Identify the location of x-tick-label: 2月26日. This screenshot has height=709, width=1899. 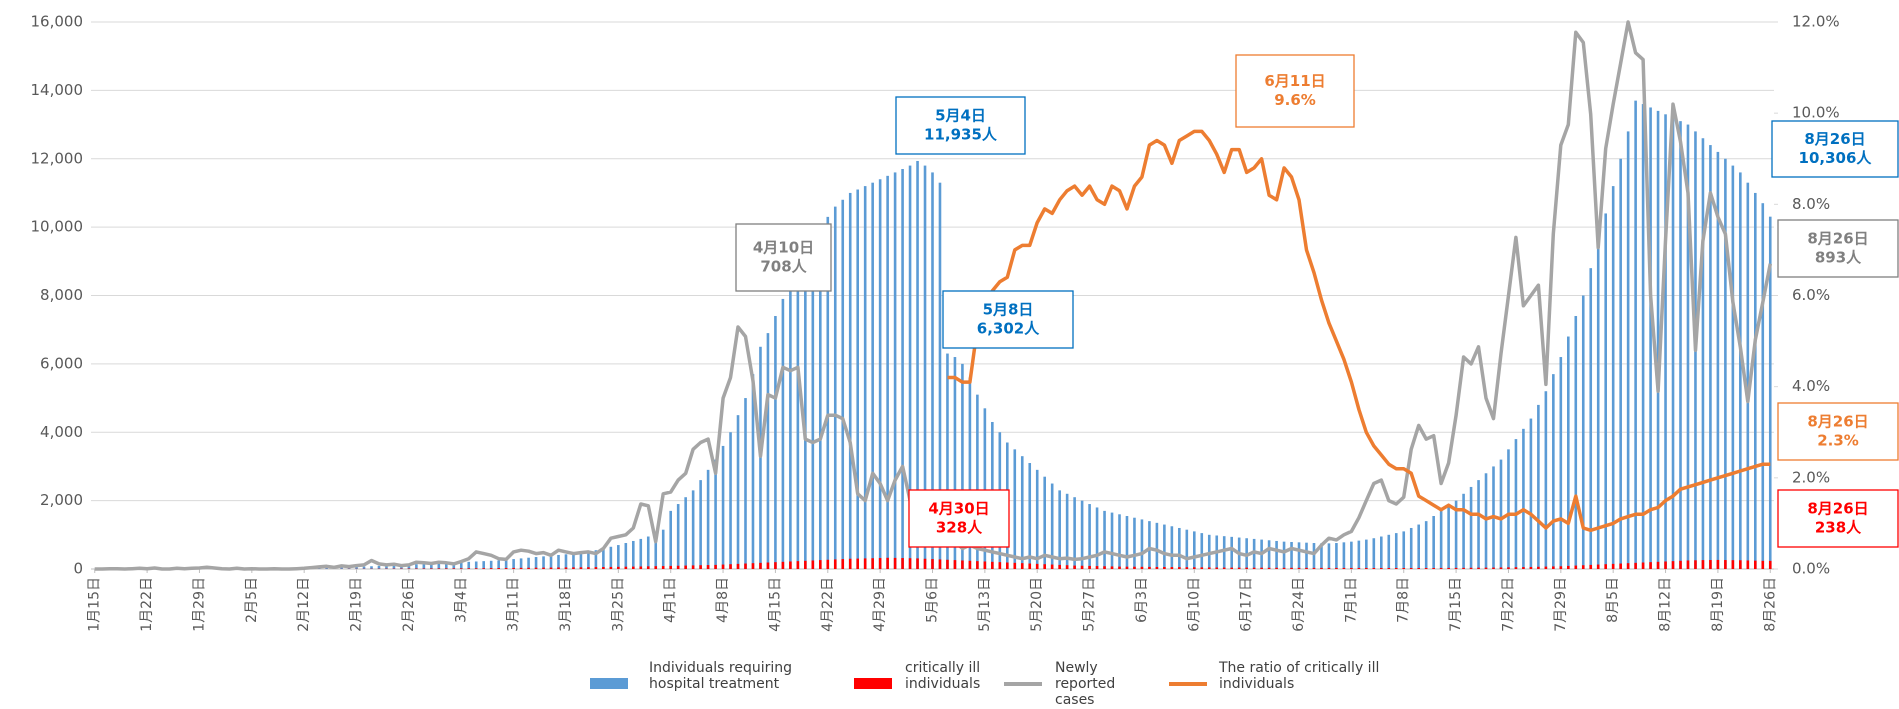
(409, 604).